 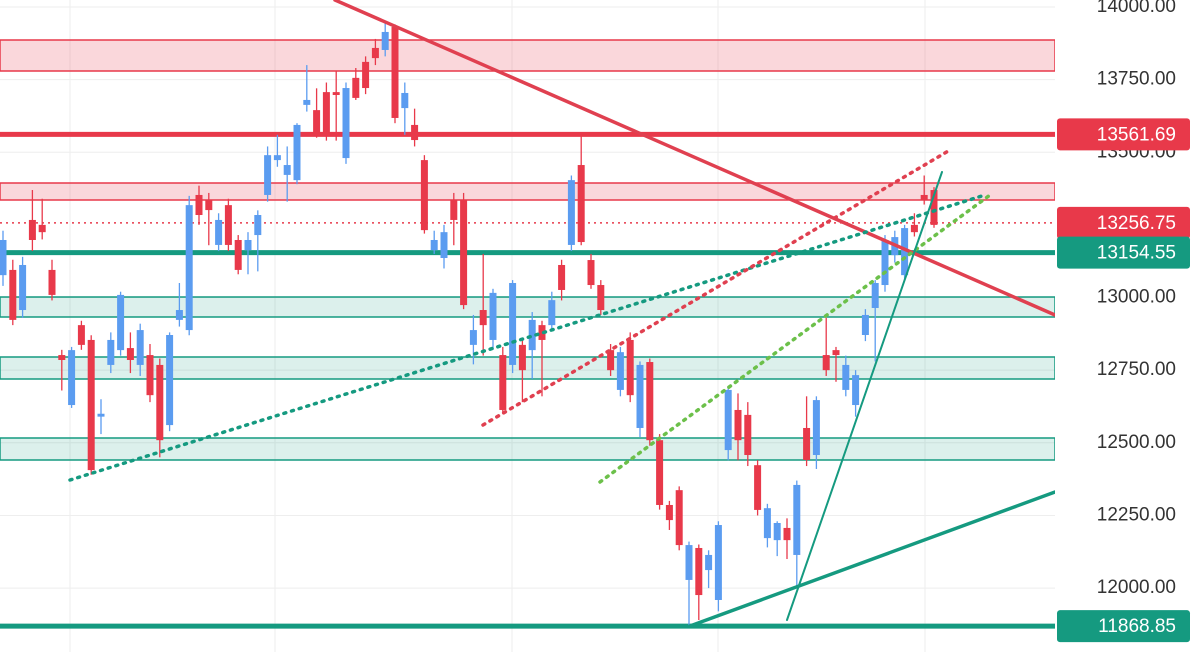 What do you see at coordinates (1136, 223) in the screenshot?
I see `price-label: 13256.75` at bounding box center [1136, 223].